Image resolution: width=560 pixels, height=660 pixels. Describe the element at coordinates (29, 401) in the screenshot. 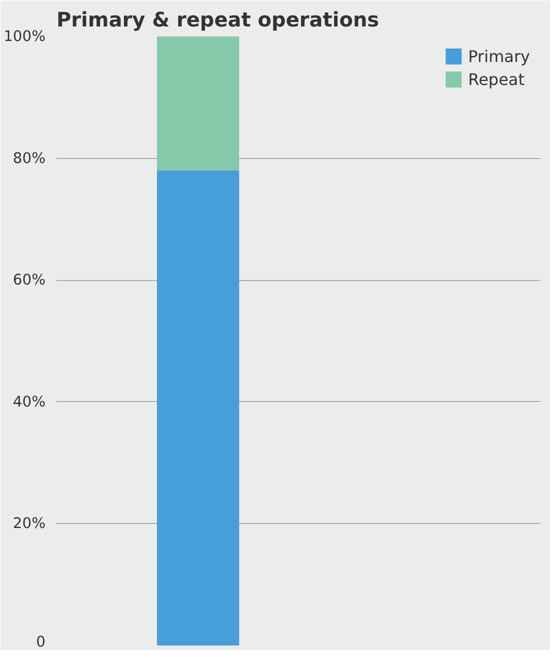

I see `y-tick-label: 40%` at that location.